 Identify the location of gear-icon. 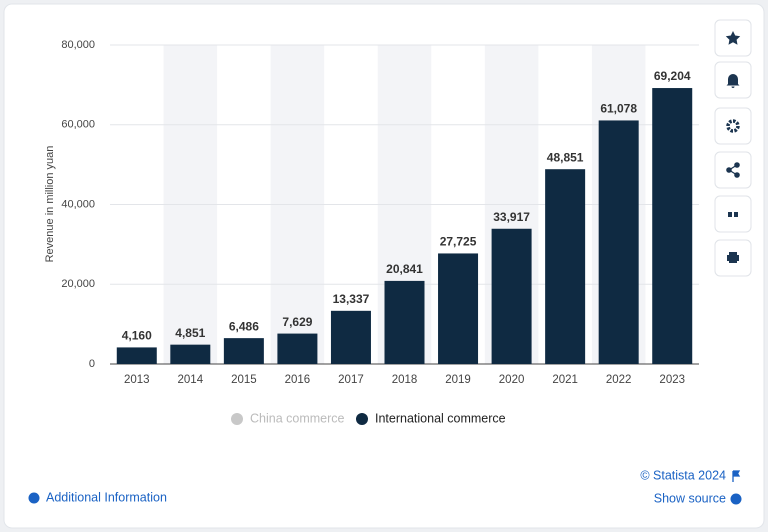
(733, 126).